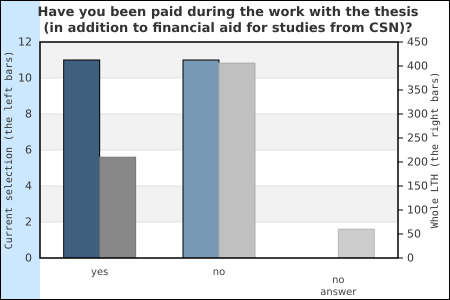 The height and width of the screenshot is (300, 450). Describe the element at coordinates (25, 78) in the screenshot. I see `y-tick-label: 10` at that location.